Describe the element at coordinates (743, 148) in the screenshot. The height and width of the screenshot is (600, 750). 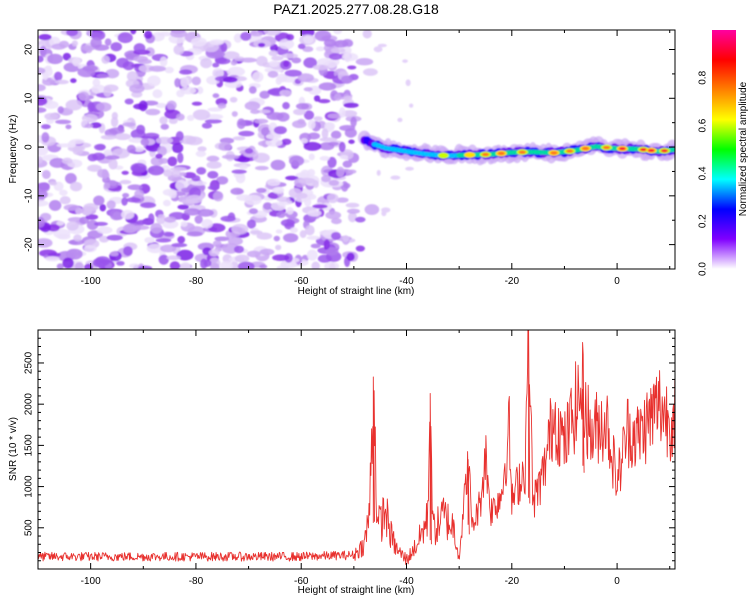
I see `colorbar-label: Normalized spectral amplitude` at that location.